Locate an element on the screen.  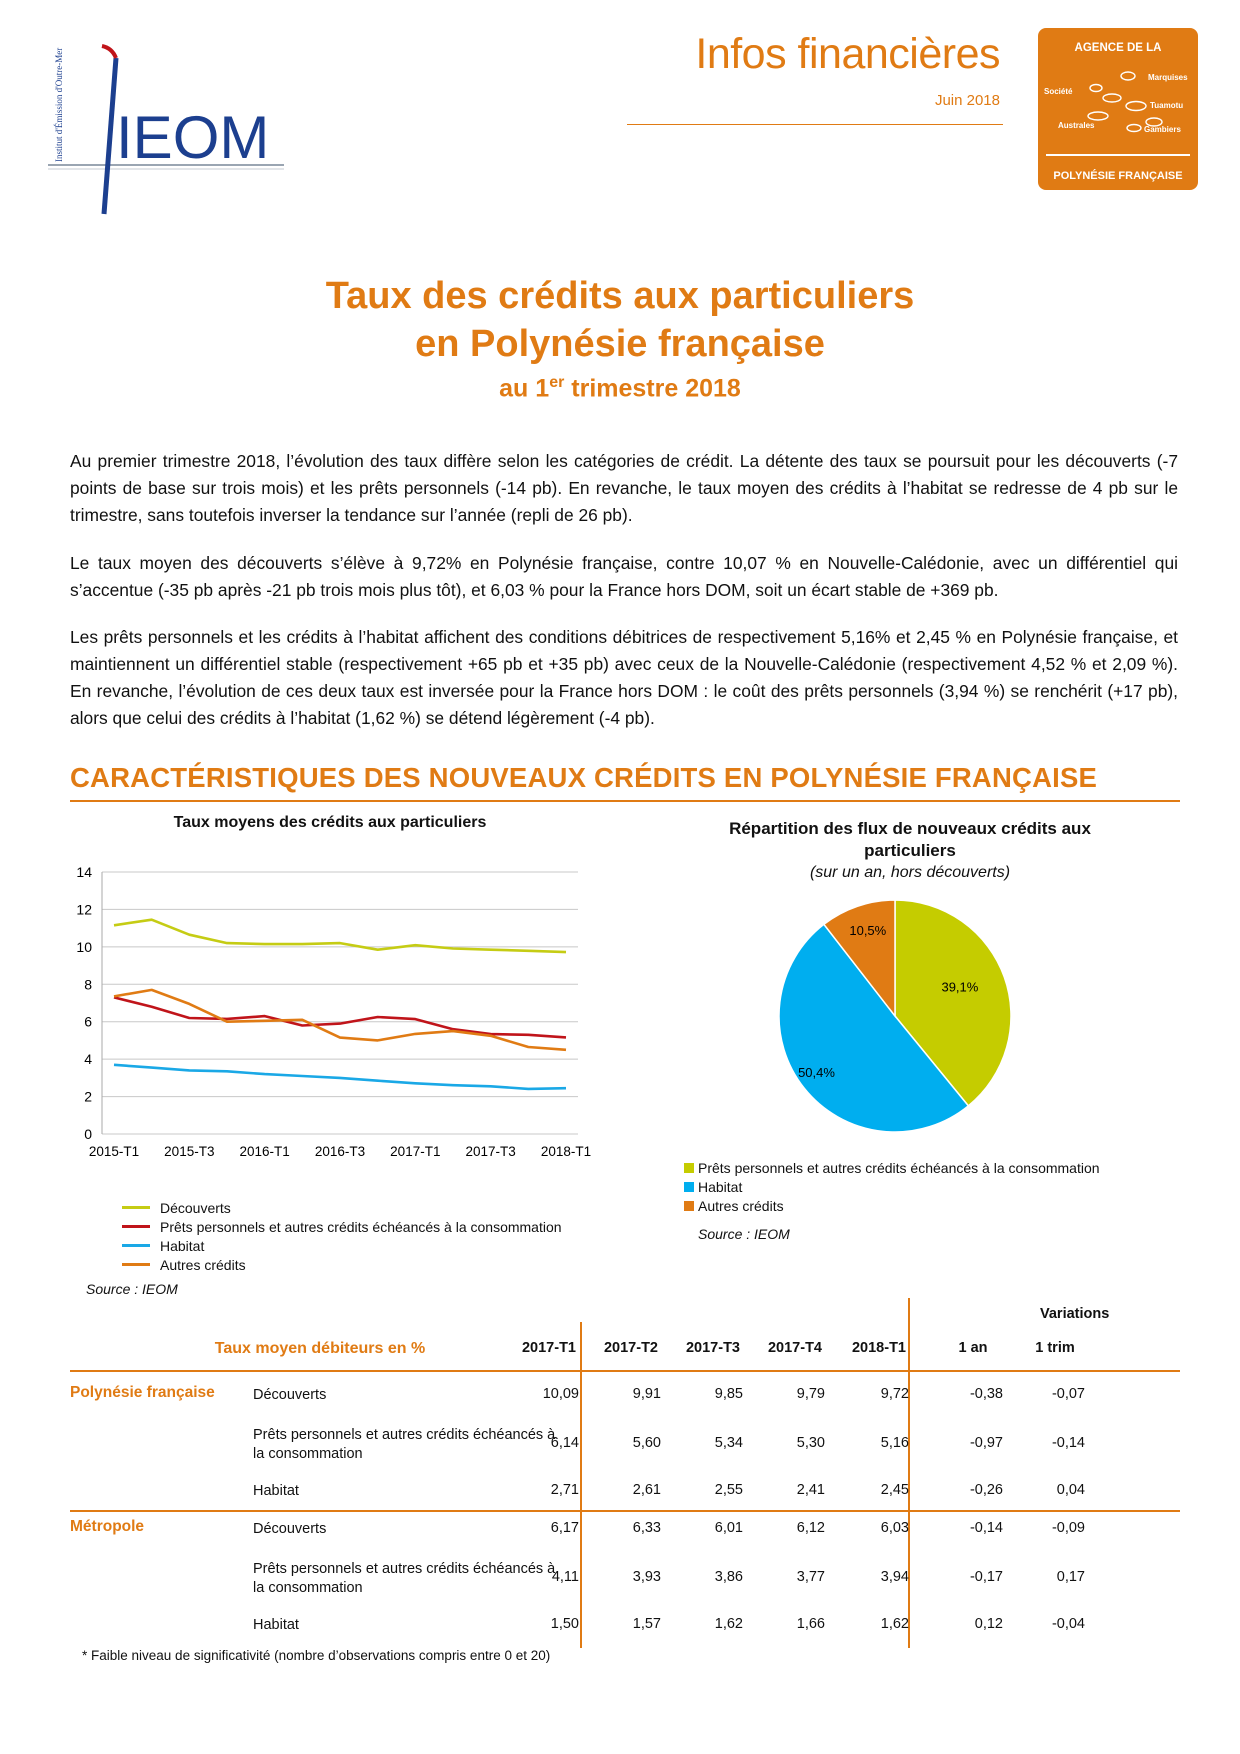
table-cell: 9,79 is located at coordinates (810, 1394).